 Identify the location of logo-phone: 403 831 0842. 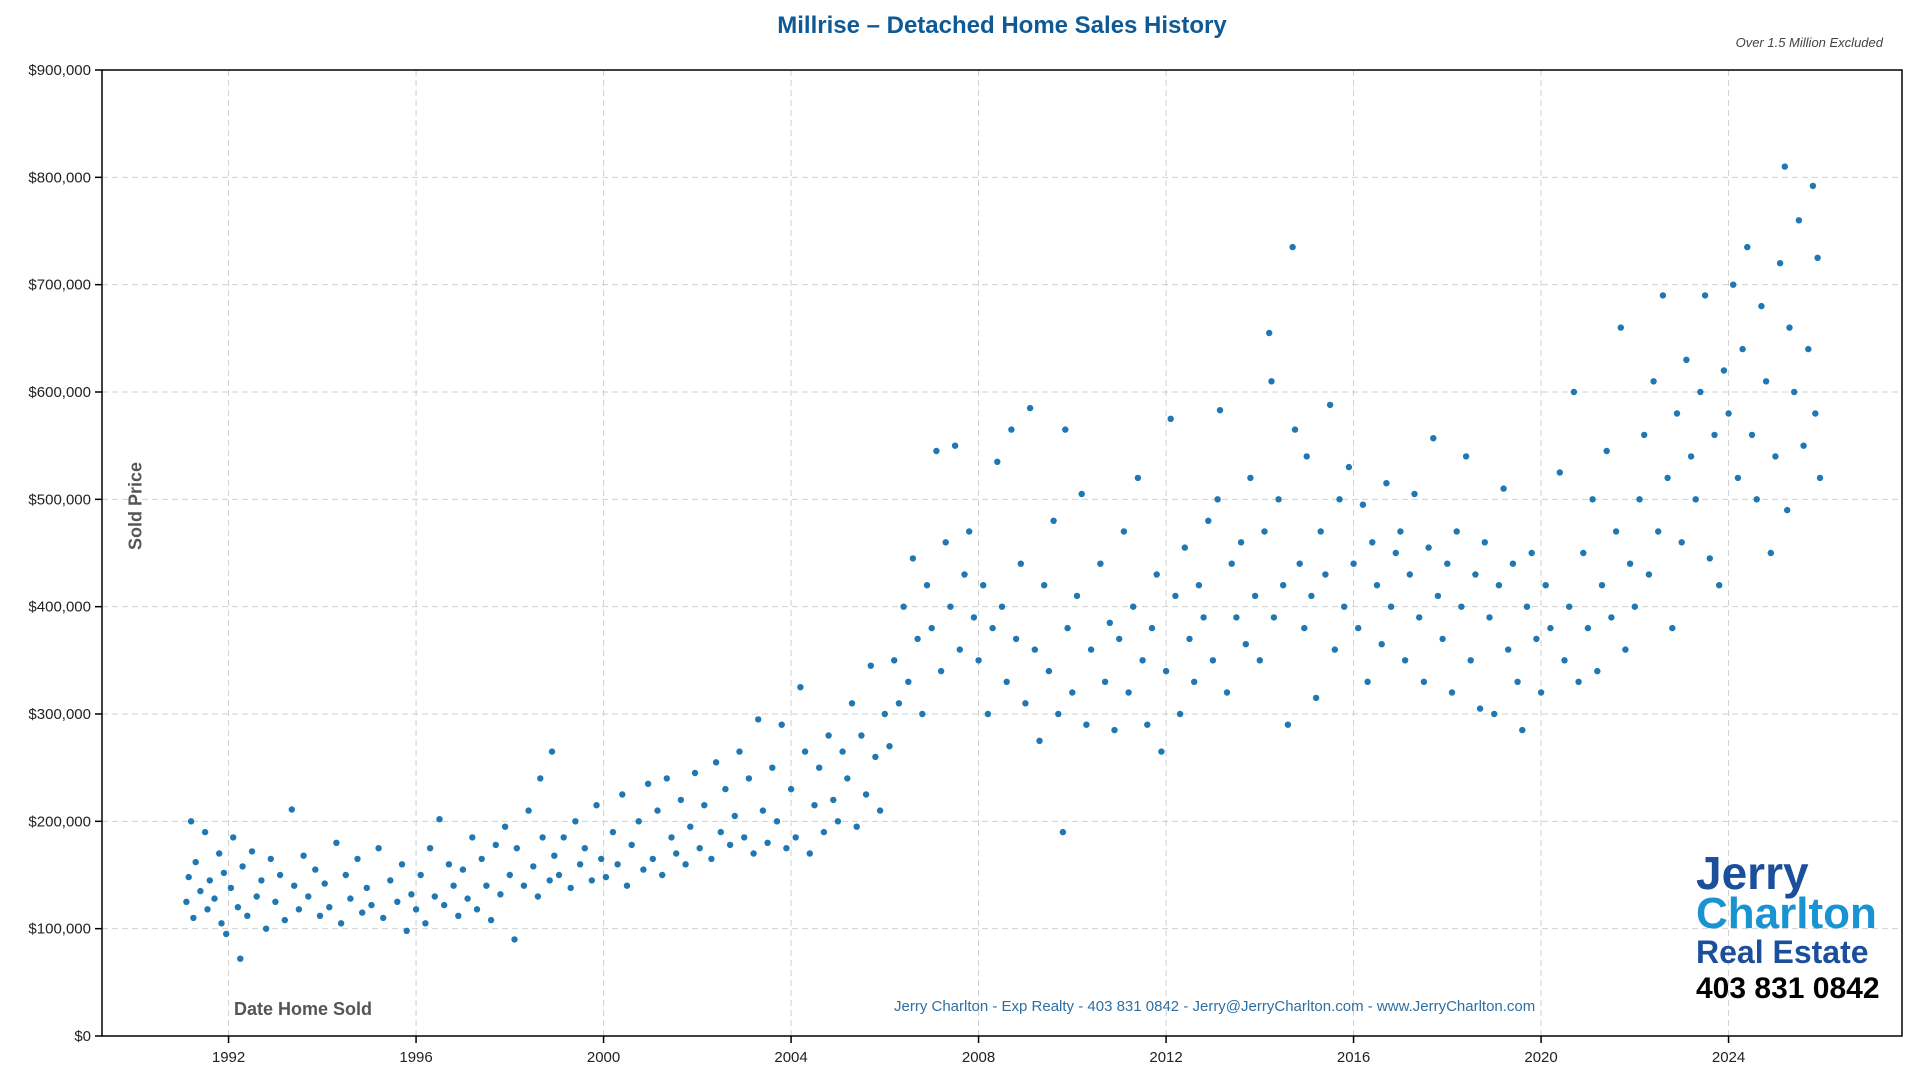
(1788, 988).